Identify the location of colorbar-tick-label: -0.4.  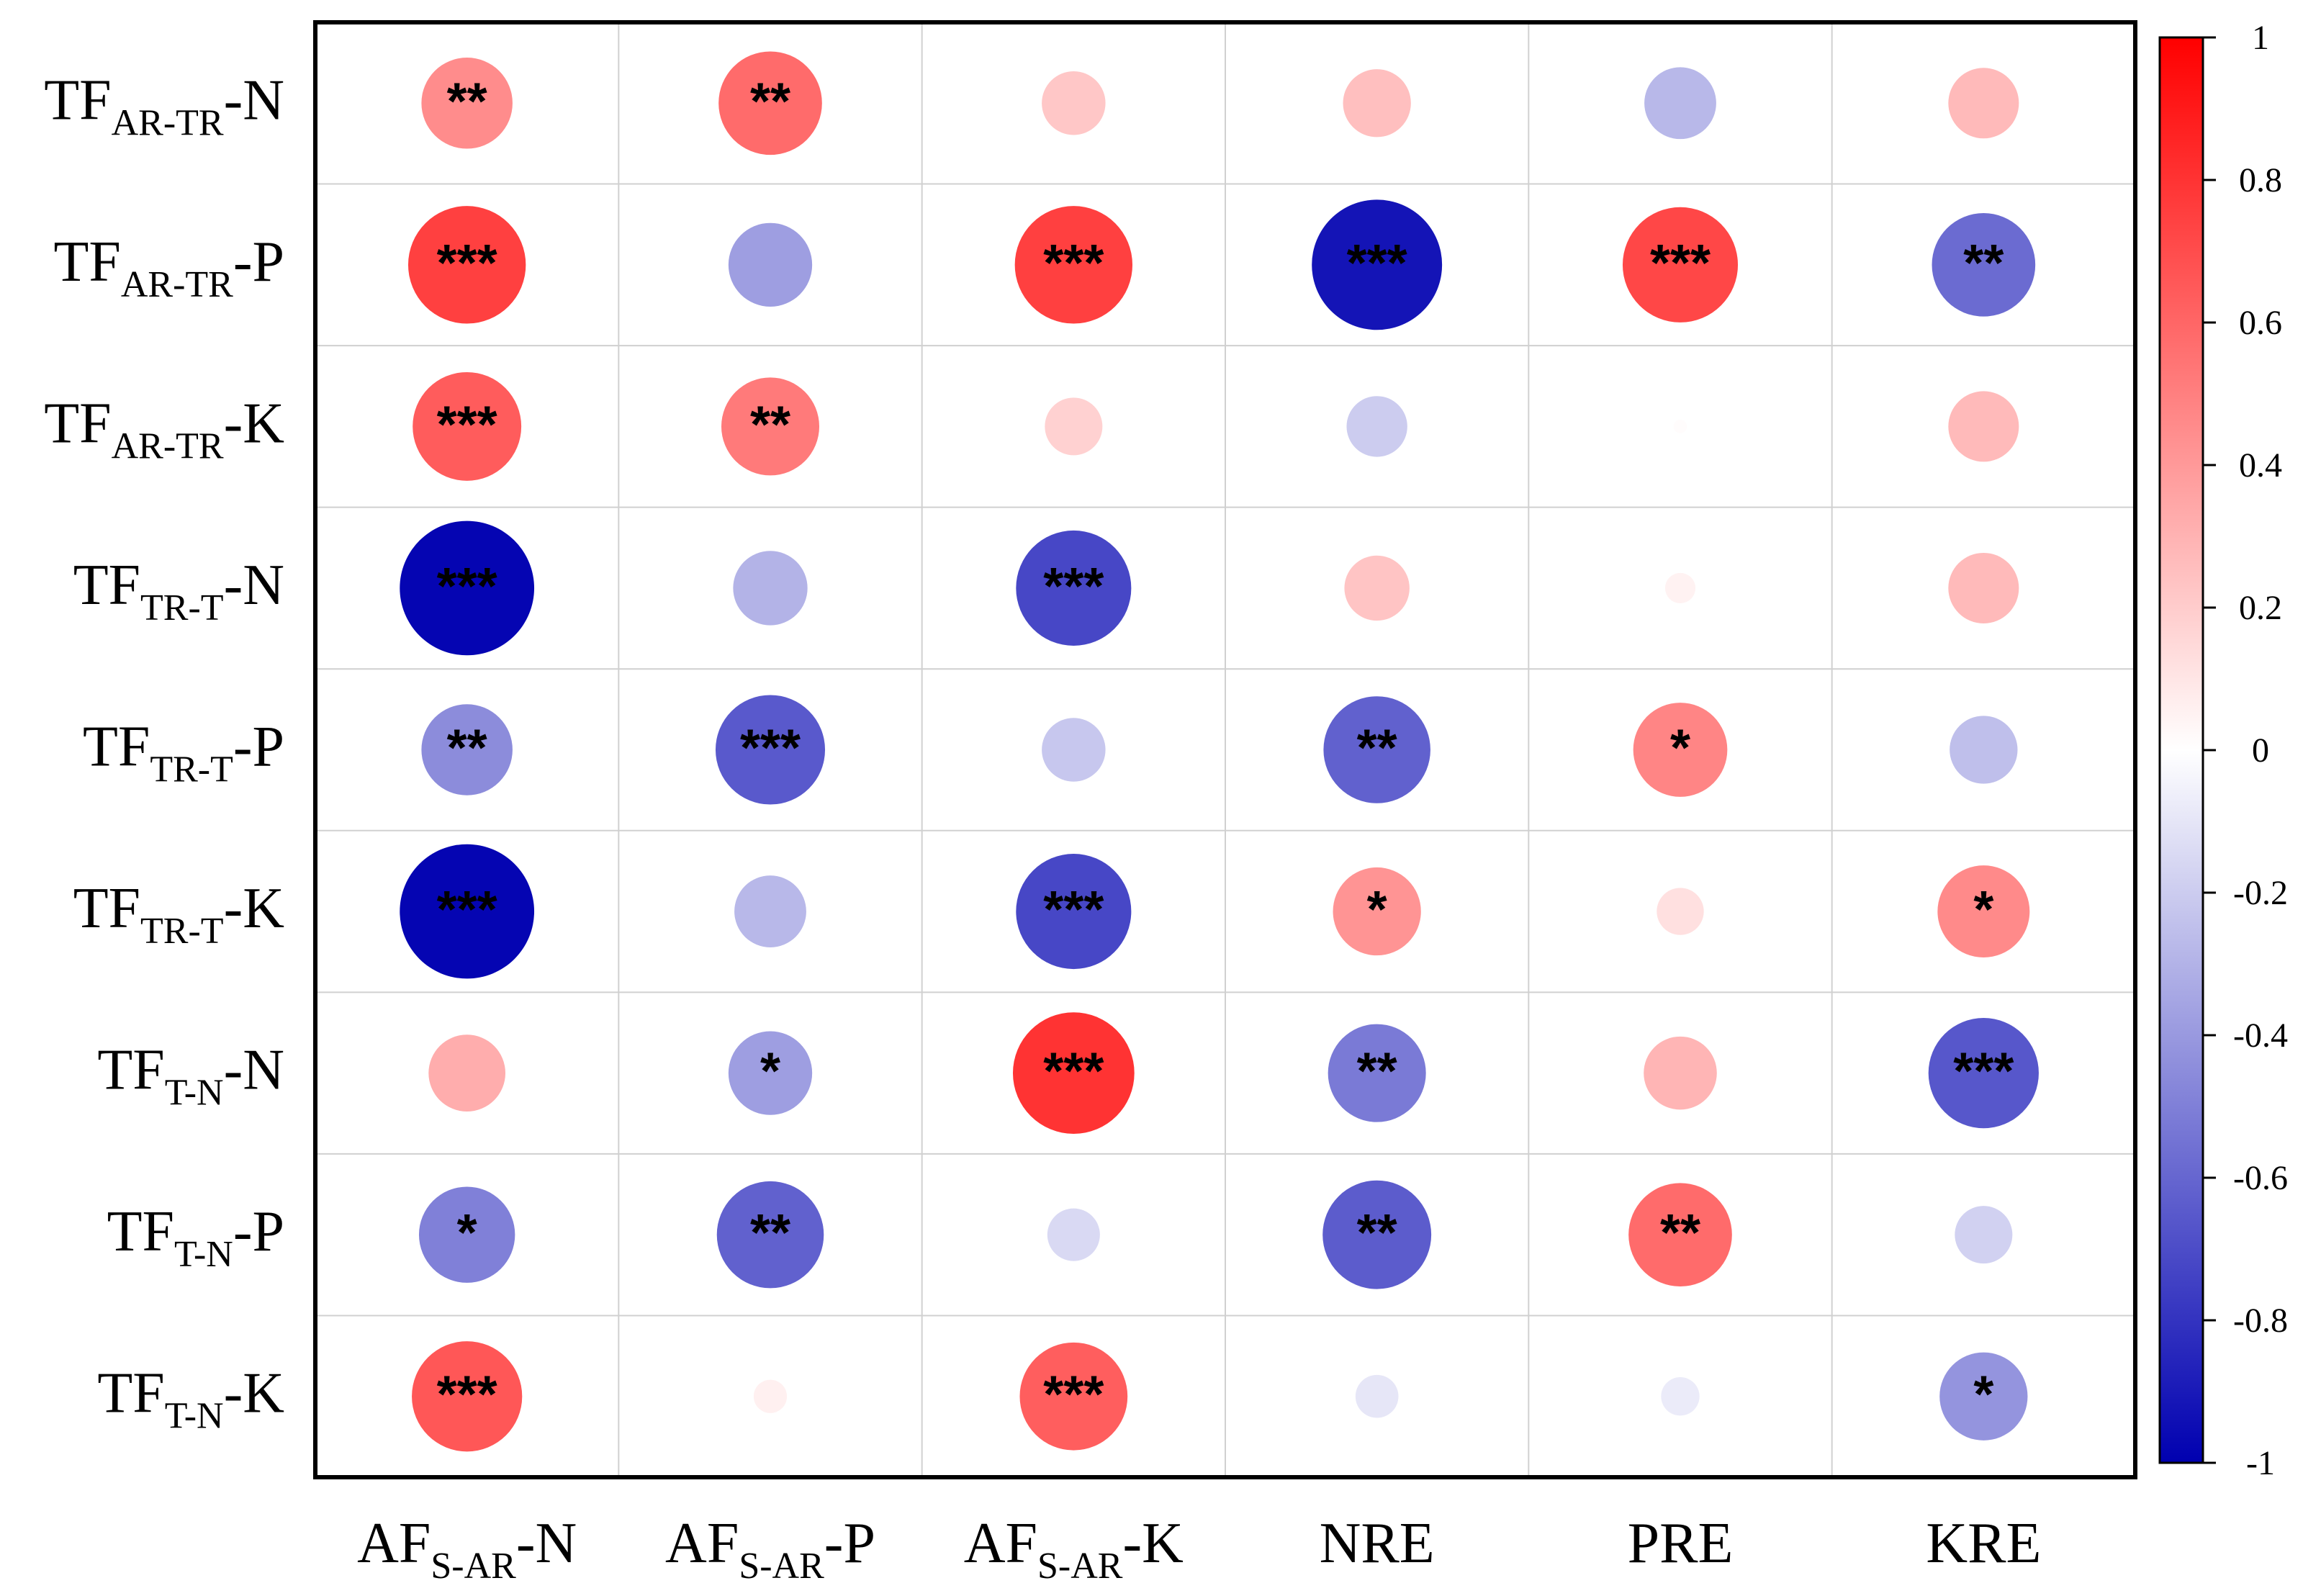
(2260, 1035).